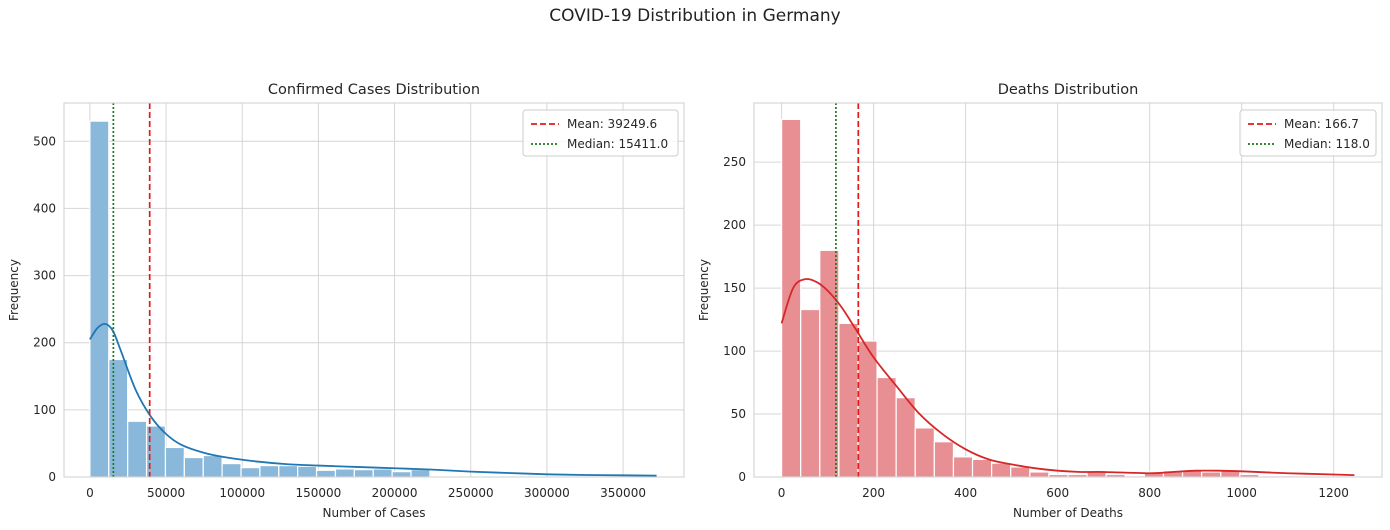 The width and height of the screenshot is (1390, 530). I want to click on chart2-xtick-label-2: 400, so click(965, 493).